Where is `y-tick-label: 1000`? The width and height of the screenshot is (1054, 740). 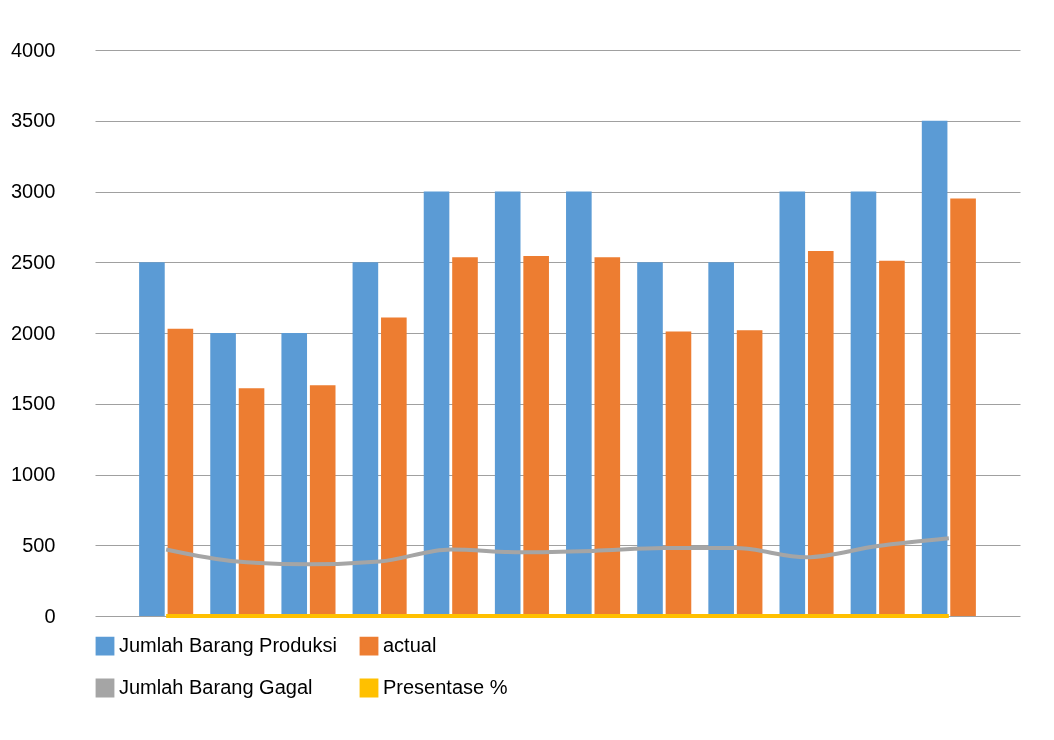 y-tick-label: 1000 is located at coordinates (33, 474).